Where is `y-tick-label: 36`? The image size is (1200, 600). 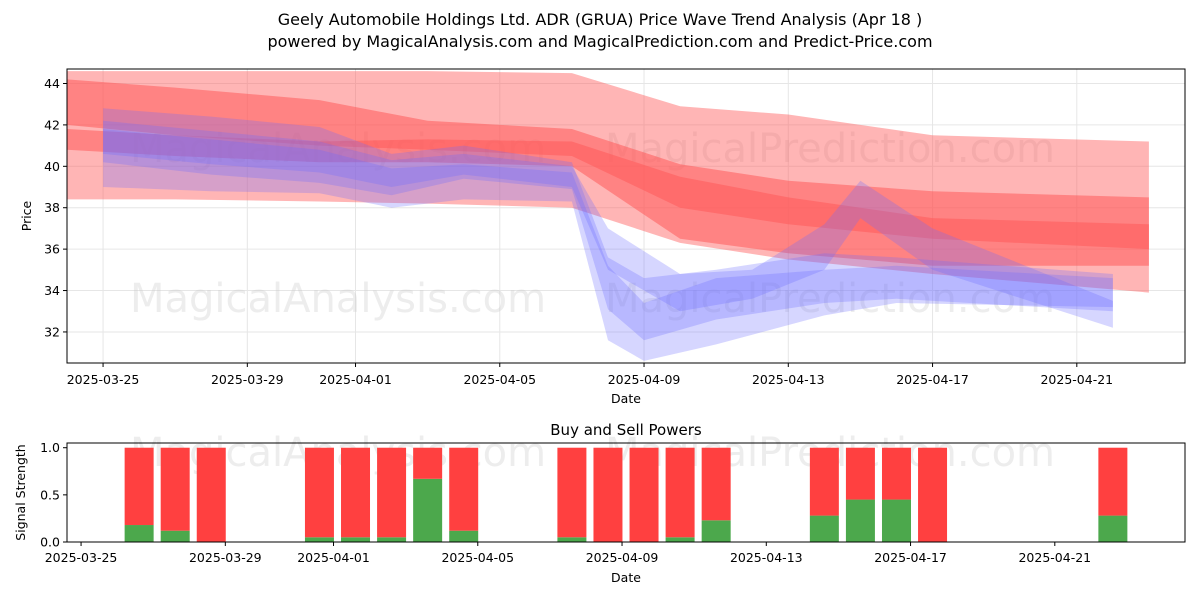
y-tick-label: 36 is located at coordinates (52, 249).